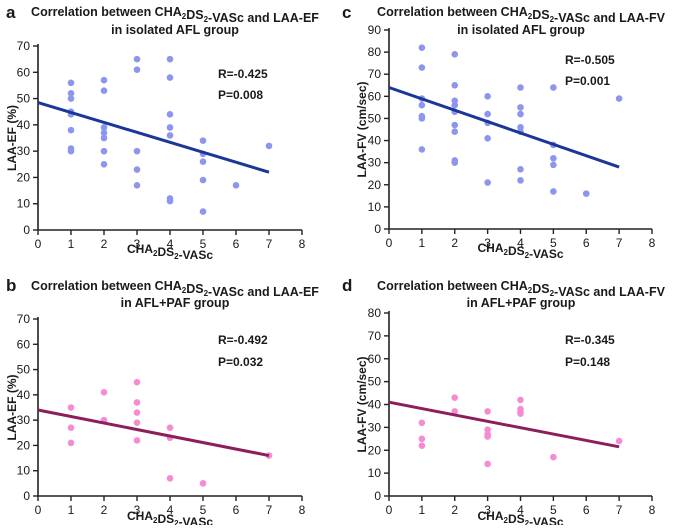  Describe the element at coordinates (587, 81) in the screenshot. I see `p-value-label: P=0.001` at that location.